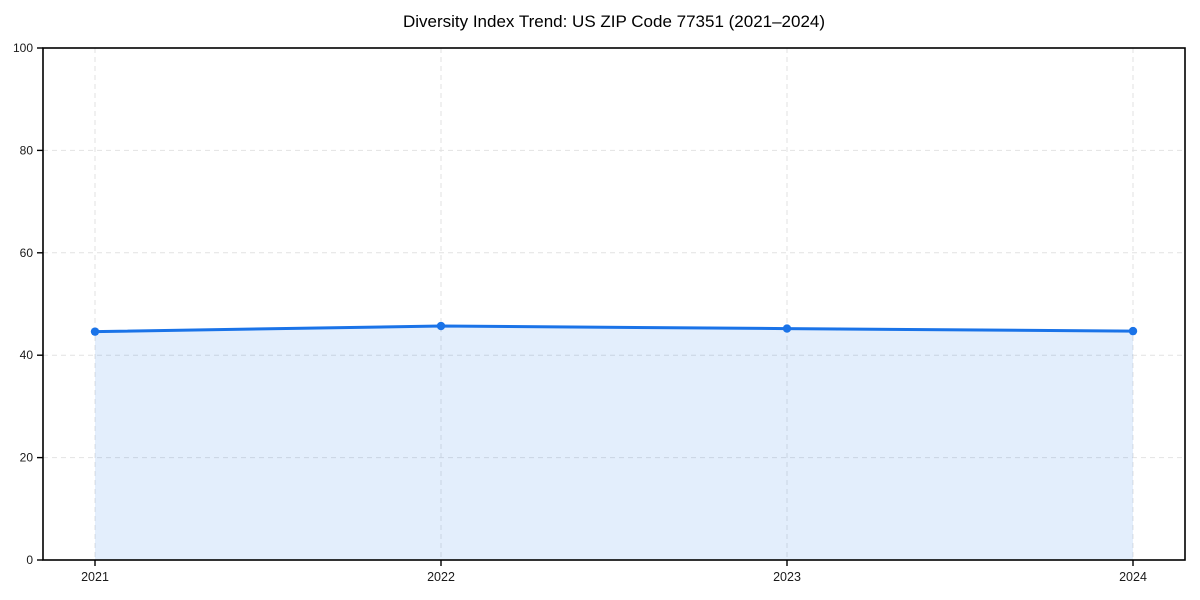  I want to click on x-tick-label: 2023, so click(787, 577).